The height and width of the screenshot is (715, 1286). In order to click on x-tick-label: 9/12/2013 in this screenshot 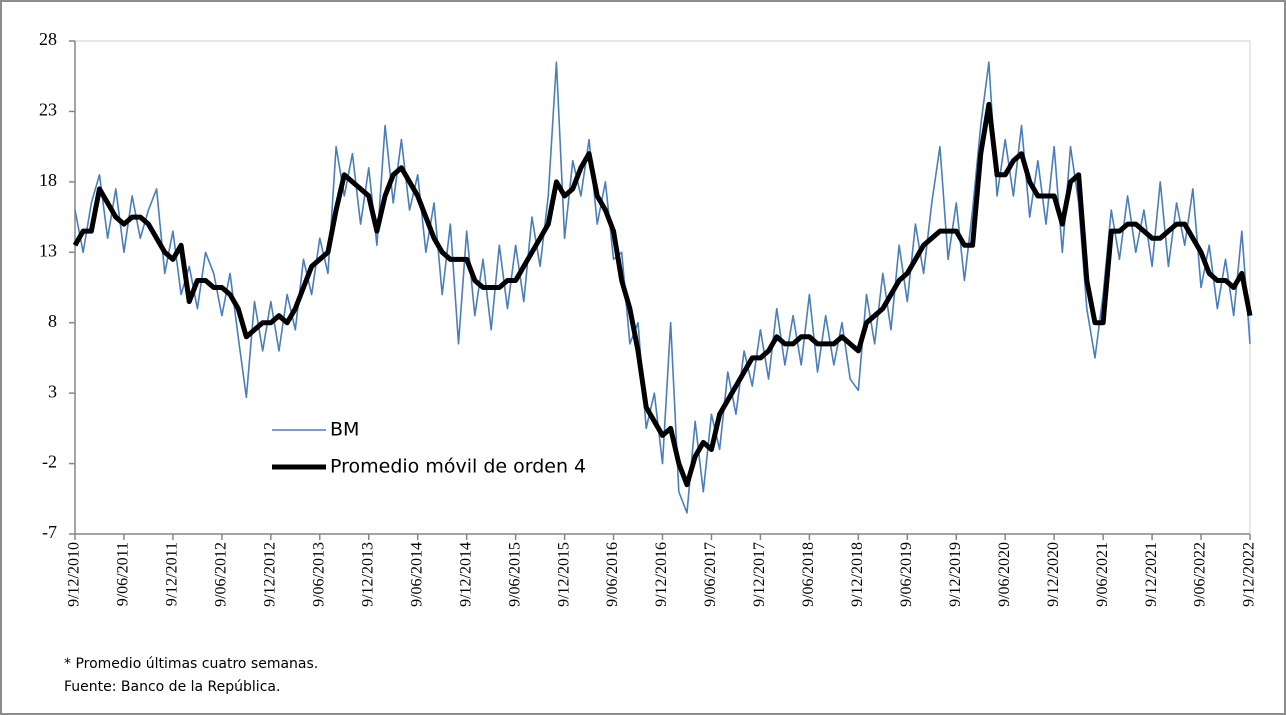, I will do `click(367, 574)`.